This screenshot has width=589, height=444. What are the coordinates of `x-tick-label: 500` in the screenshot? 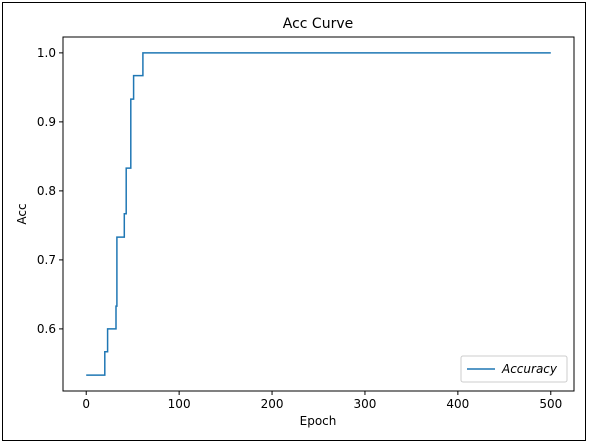 It's located at (550, 404).